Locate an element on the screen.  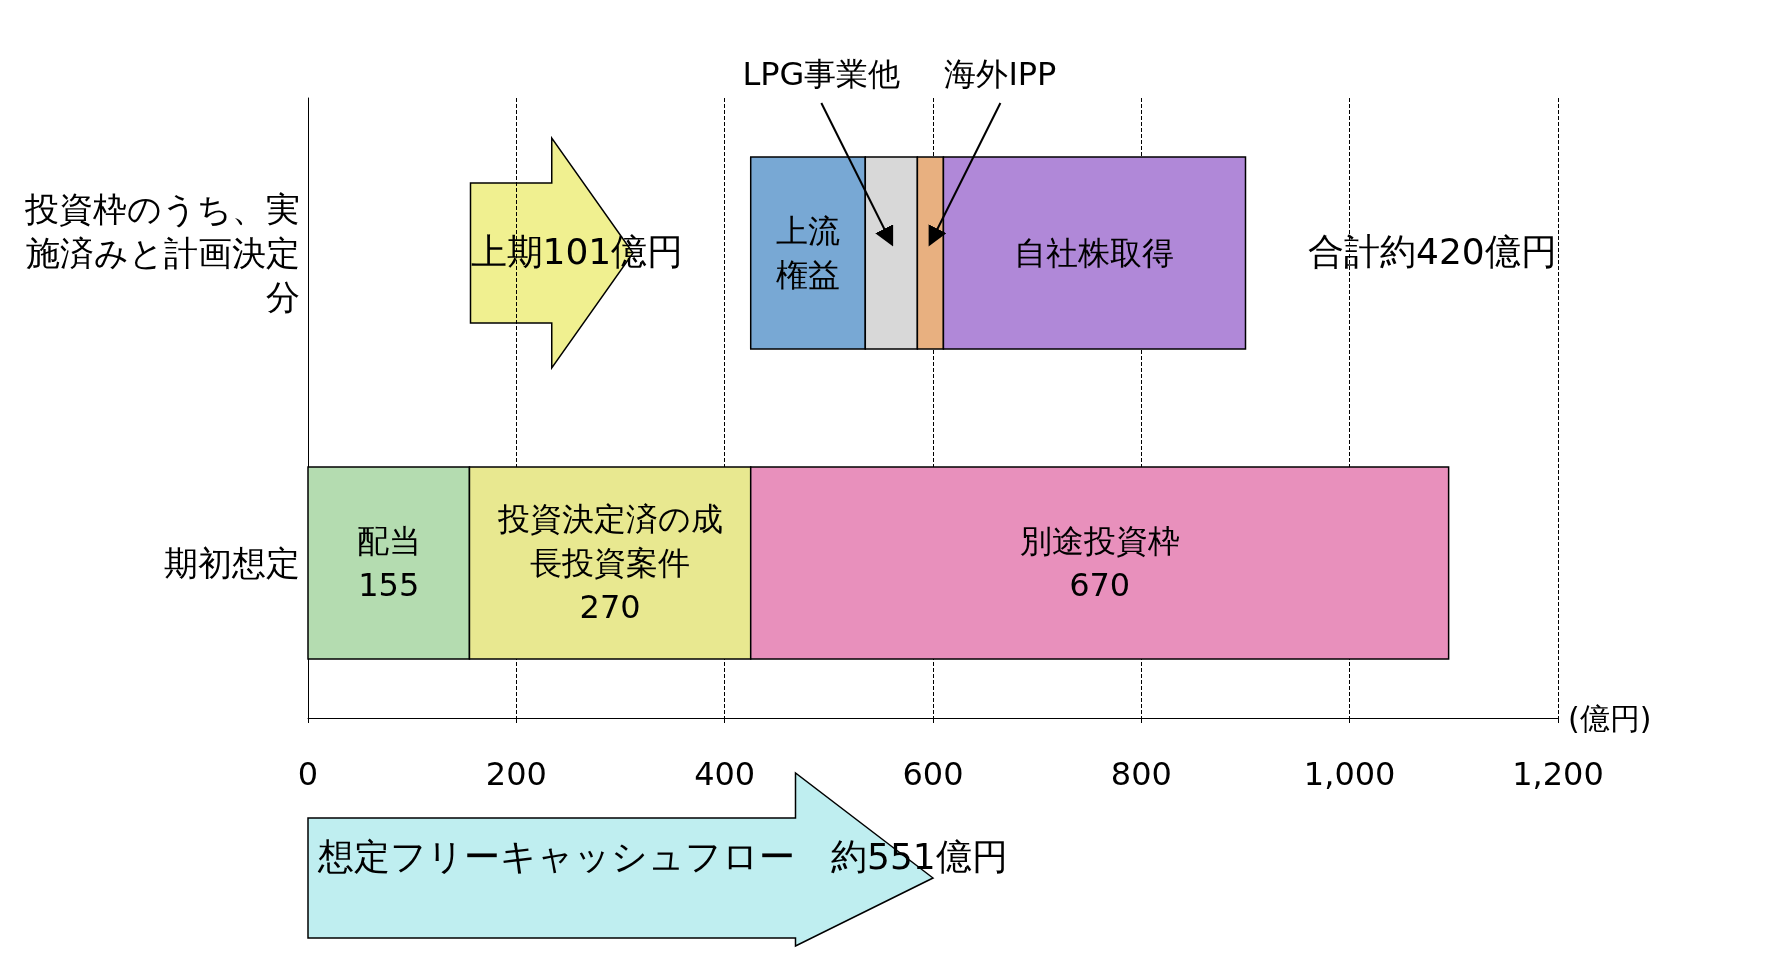
series-label: 上流権益 is located at coordinates (808, 253).